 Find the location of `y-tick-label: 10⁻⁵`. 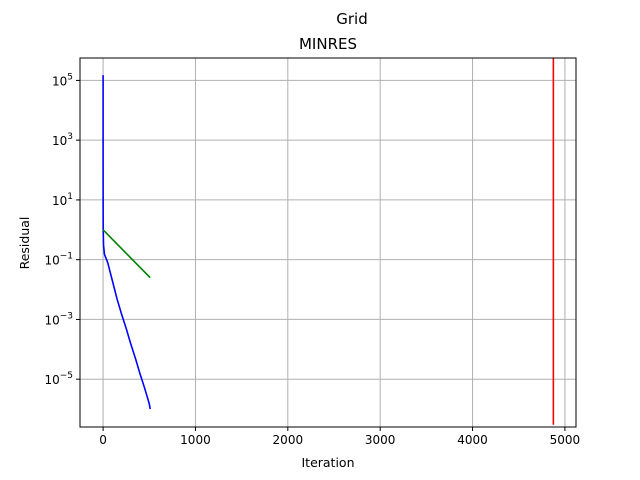

y-tick-label: 10⁻⁵ is located at coordinates (58, 379).